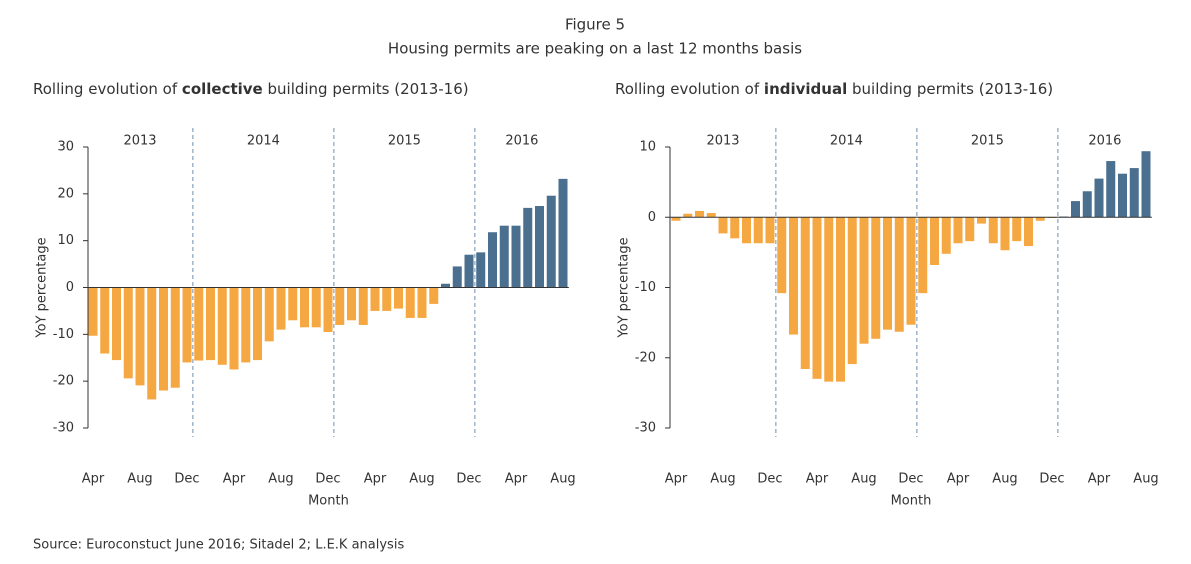  Describe the element at coordinates (65, 147) in the screenshot. I see `y-tick-label: 30` at that location.